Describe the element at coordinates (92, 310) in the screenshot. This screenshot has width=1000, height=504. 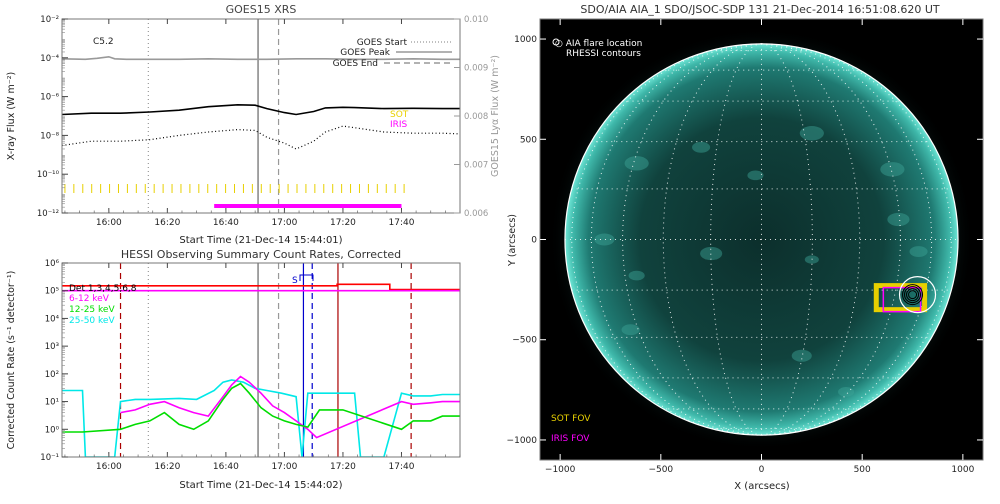
I see `hessi-legend-12-25: 12-25 keV` at that location.